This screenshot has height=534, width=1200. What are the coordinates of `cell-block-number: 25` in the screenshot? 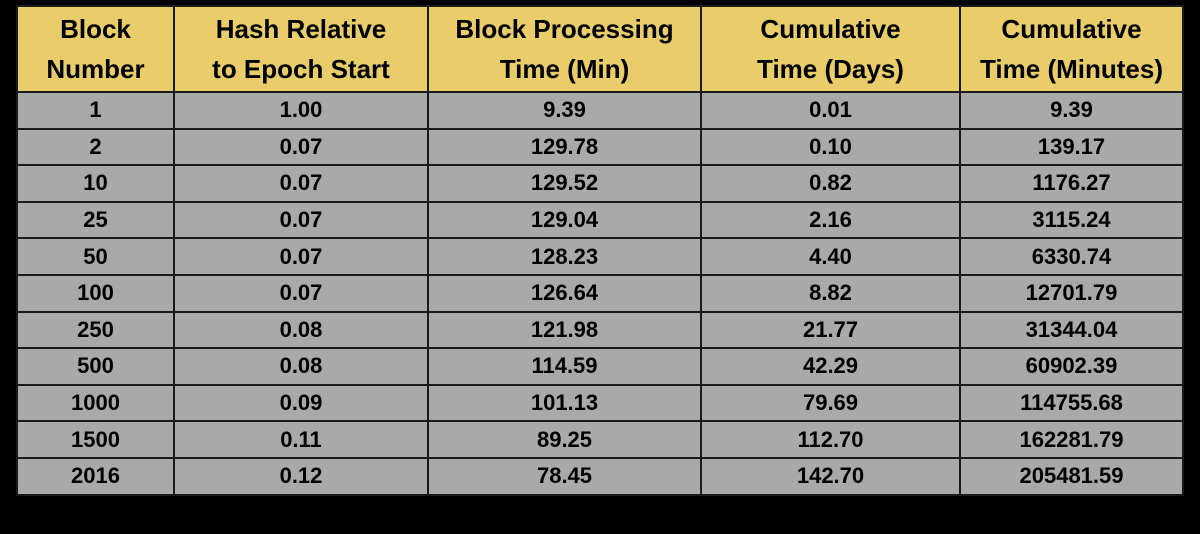 It's located at (95, 220).